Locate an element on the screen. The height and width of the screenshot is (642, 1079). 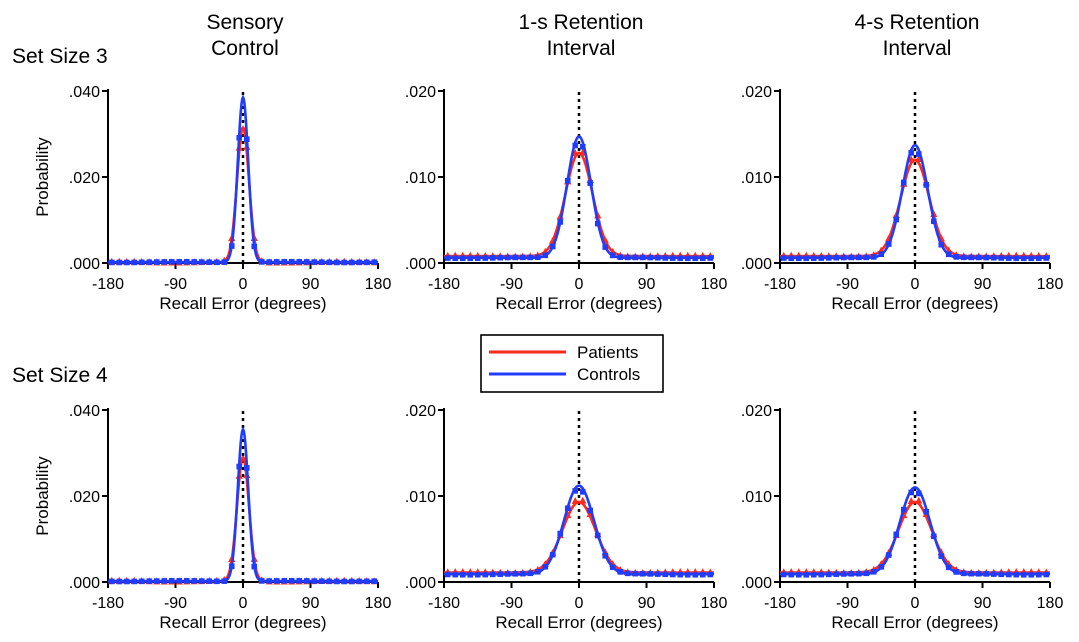
column-title-1s-retention: 1-s Retention Interval is located at coordinates (581, 35).